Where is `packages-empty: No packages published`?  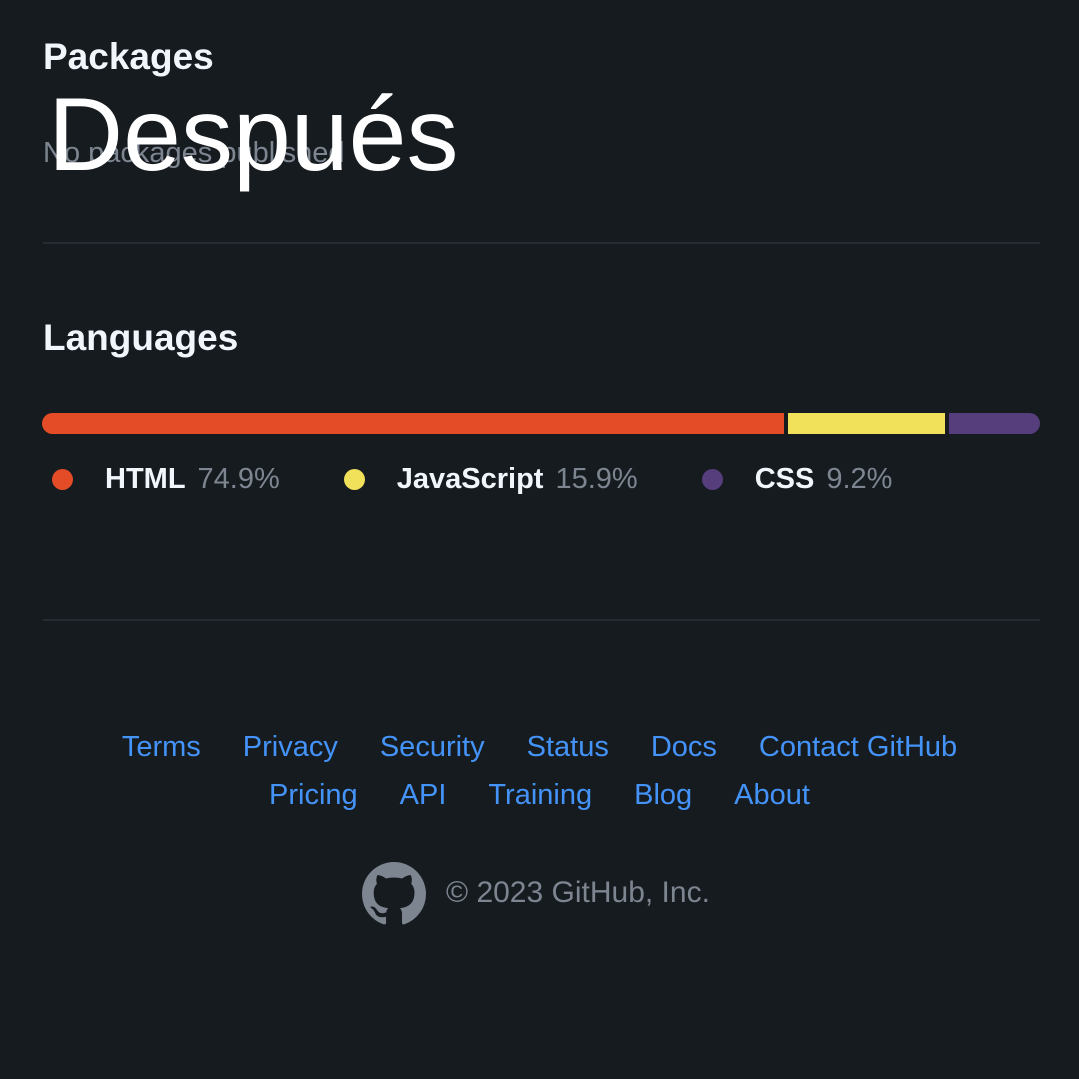
packages-empty: No packages published is located at coordinates (194, 153).